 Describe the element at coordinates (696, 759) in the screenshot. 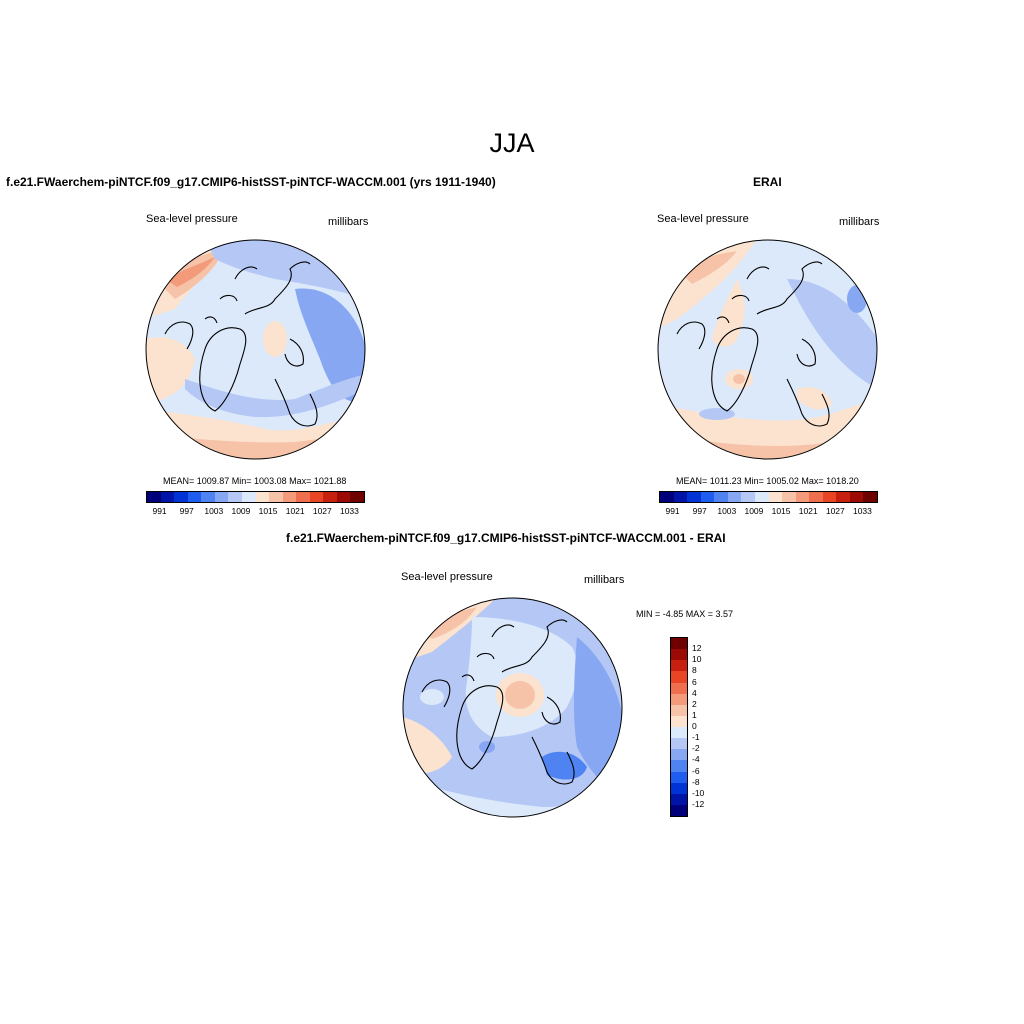

I see `colorbar-tick-label: -4` at that location.